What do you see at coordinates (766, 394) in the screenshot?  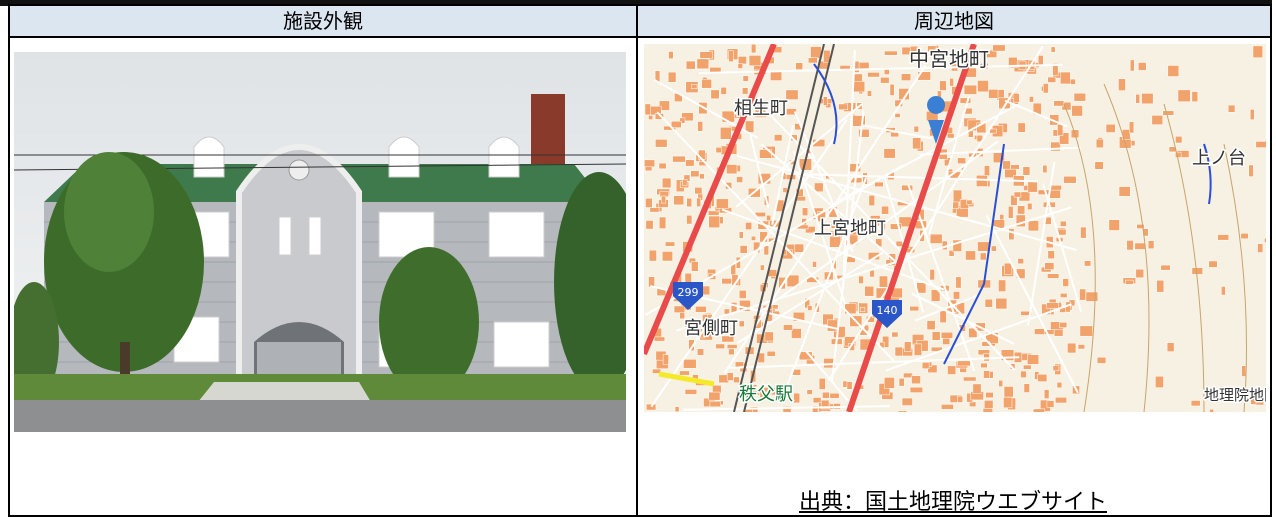 I see `map-label: 秩父駅` at bounding box center [766, 394].